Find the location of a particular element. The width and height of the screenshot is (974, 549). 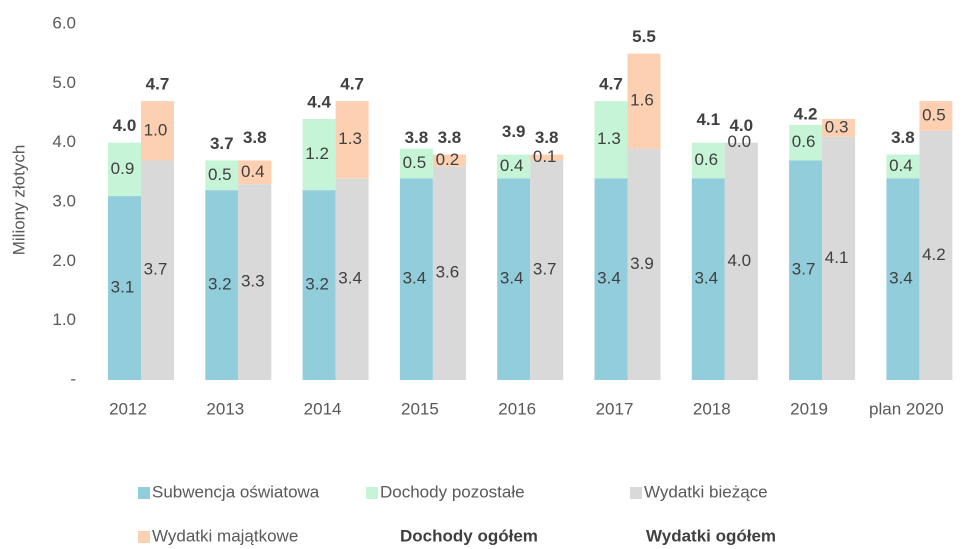

legend-label: Wydatki majątkowe is located at coordinates (225, 535).